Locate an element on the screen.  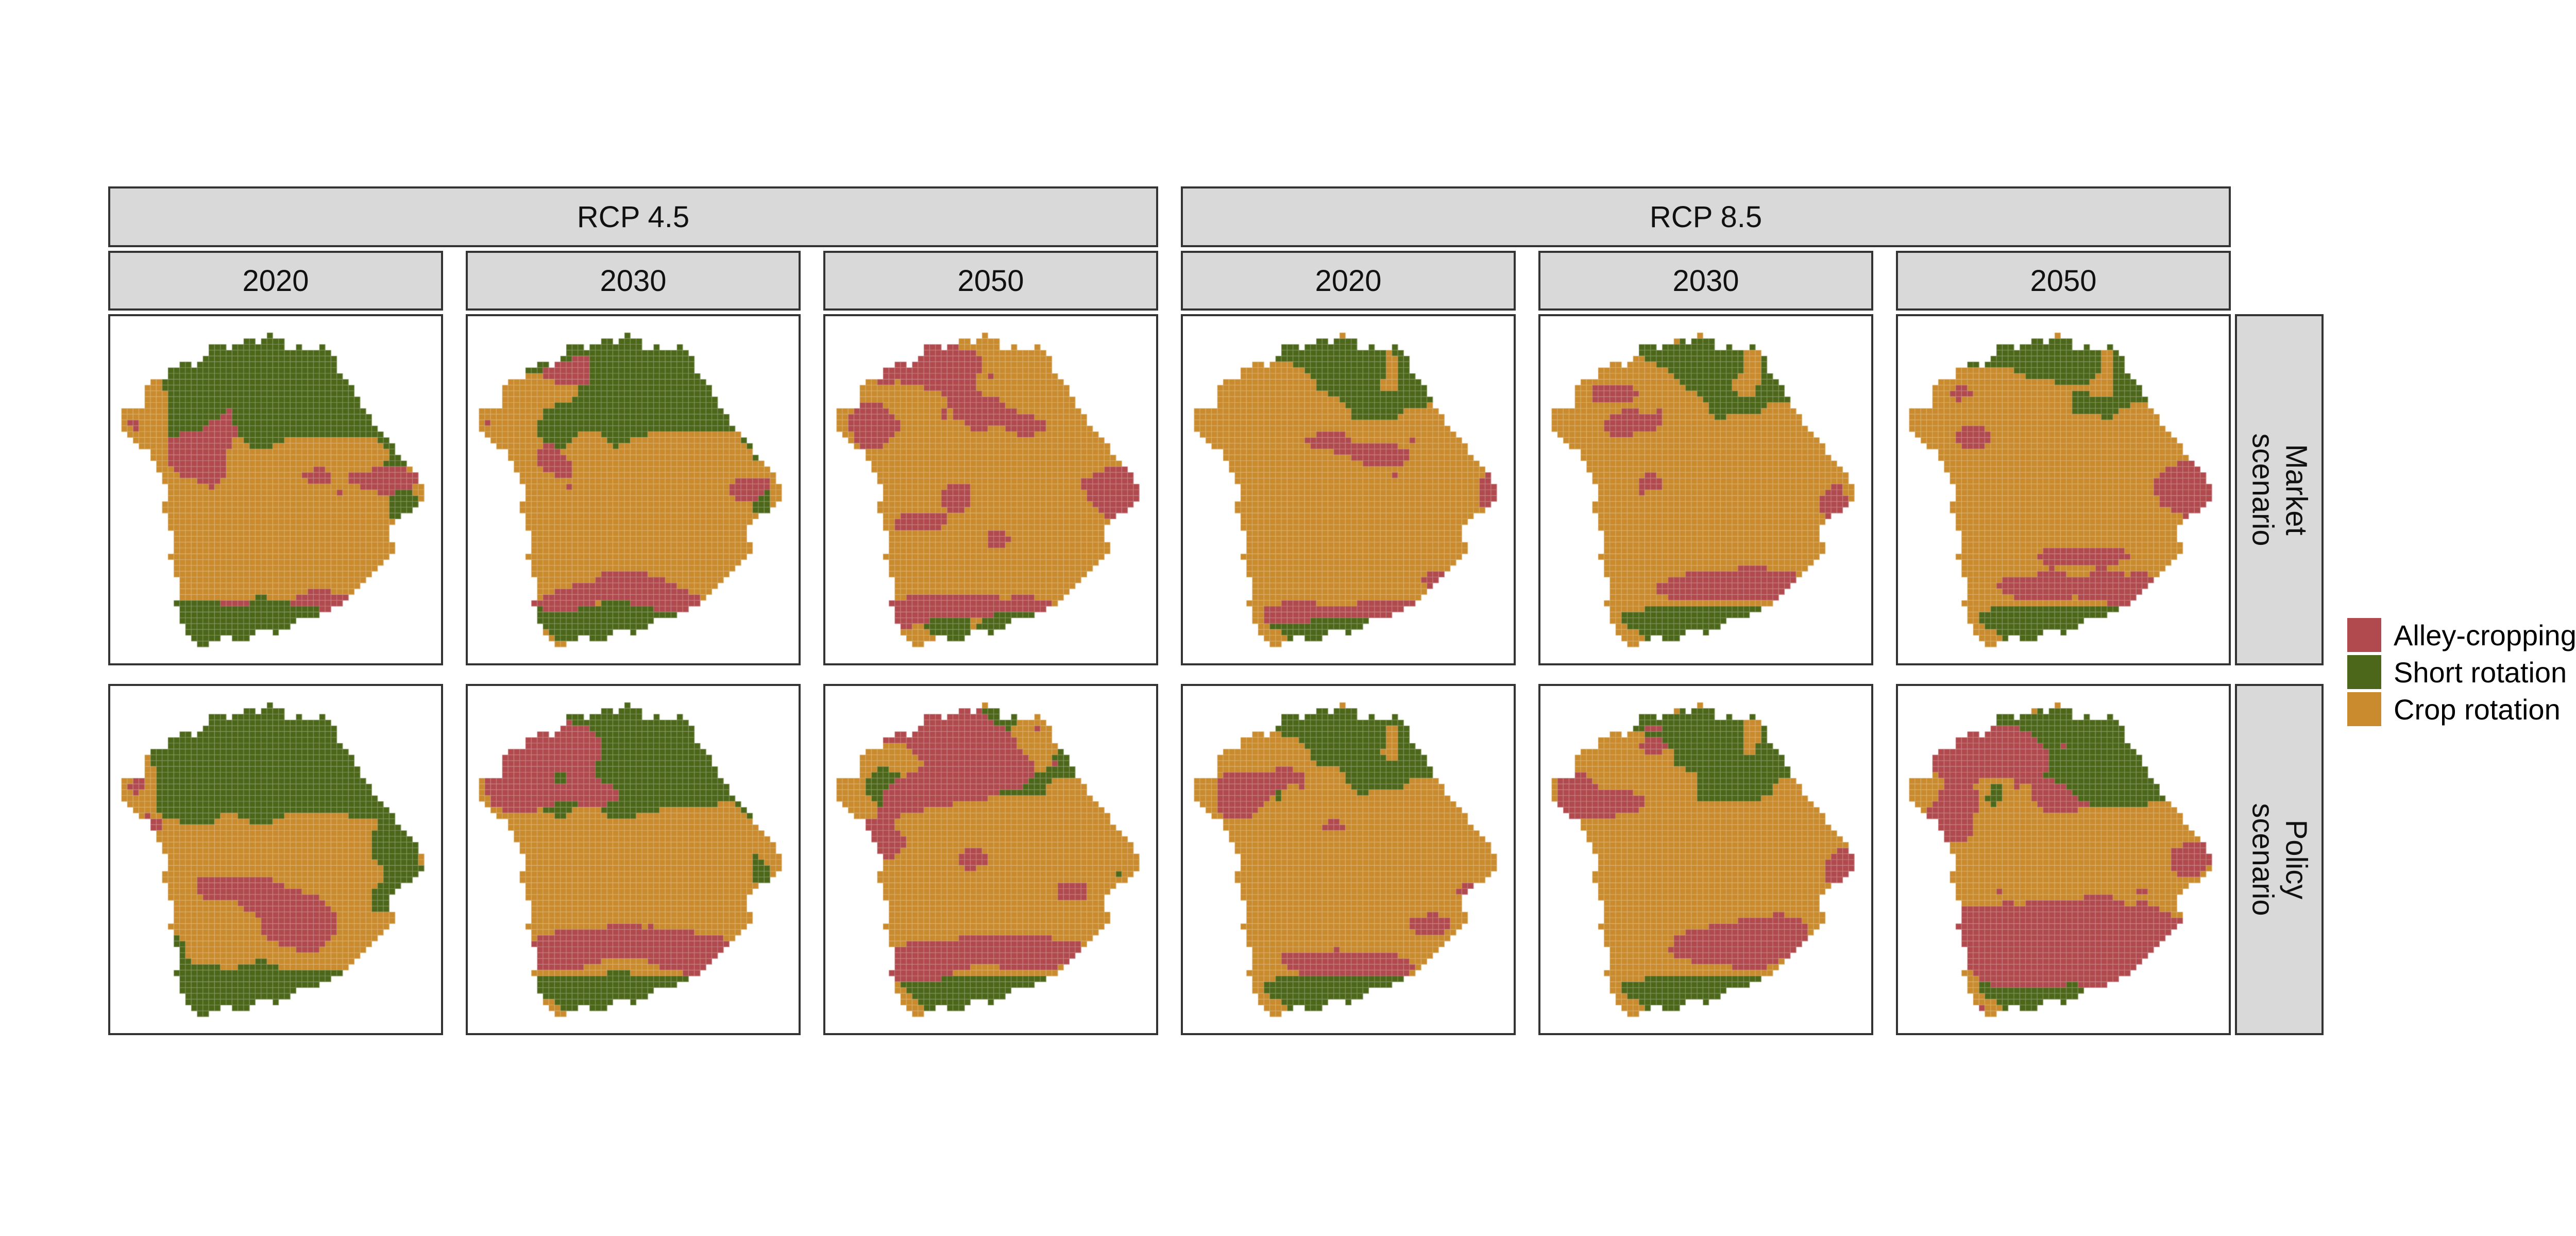
legend-item: Short rotation coppice is located at coordinates (2461, 672).